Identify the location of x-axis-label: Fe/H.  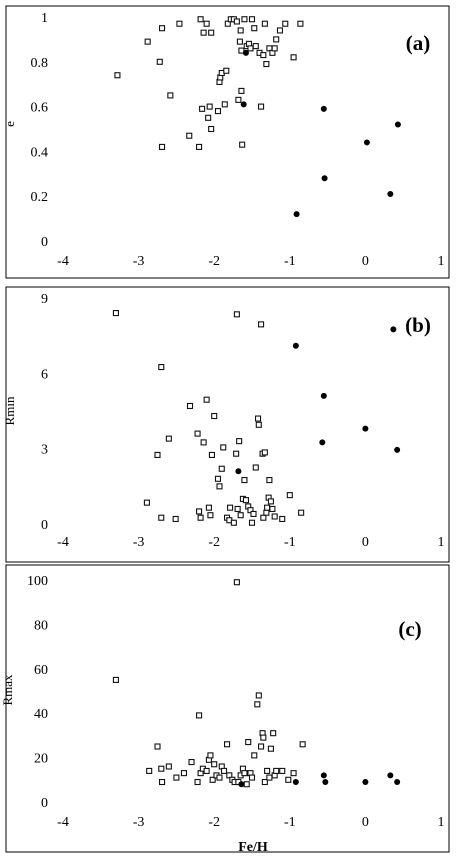
(253, 847).